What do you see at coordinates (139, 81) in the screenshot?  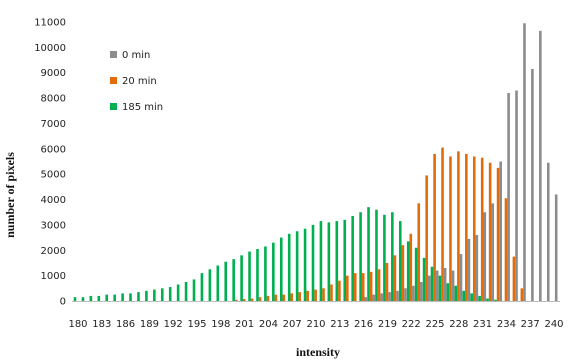 I see `legend-label: 20 min` at bounding box center [139, 81].